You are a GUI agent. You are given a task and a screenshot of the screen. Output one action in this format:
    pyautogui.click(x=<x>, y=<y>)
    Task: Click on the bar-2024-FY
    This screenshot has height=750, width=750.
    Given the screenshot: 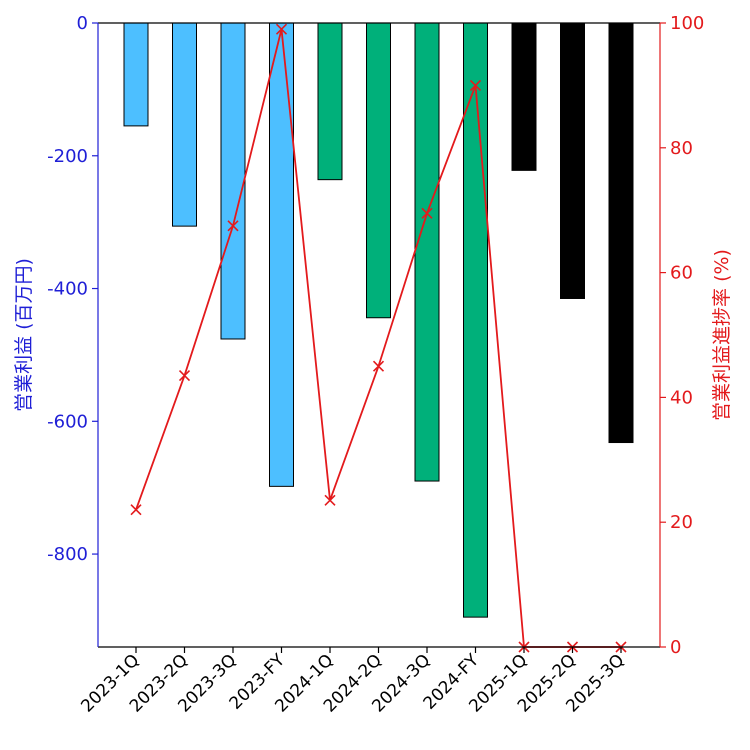 What is the action you would take?
    pyautogui.click(x=475, y=320)
    